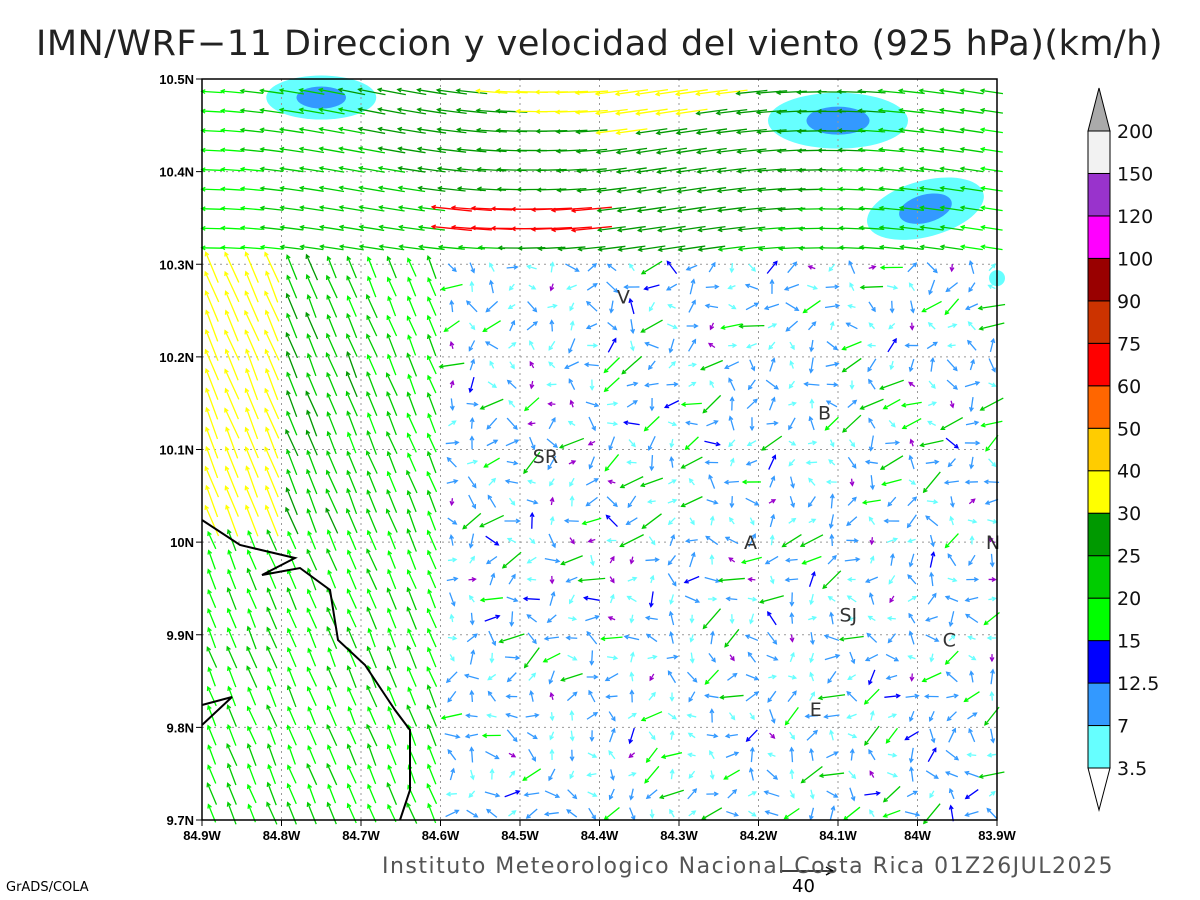  I want to click on colorbar-label: 25, so click(1129, 557).